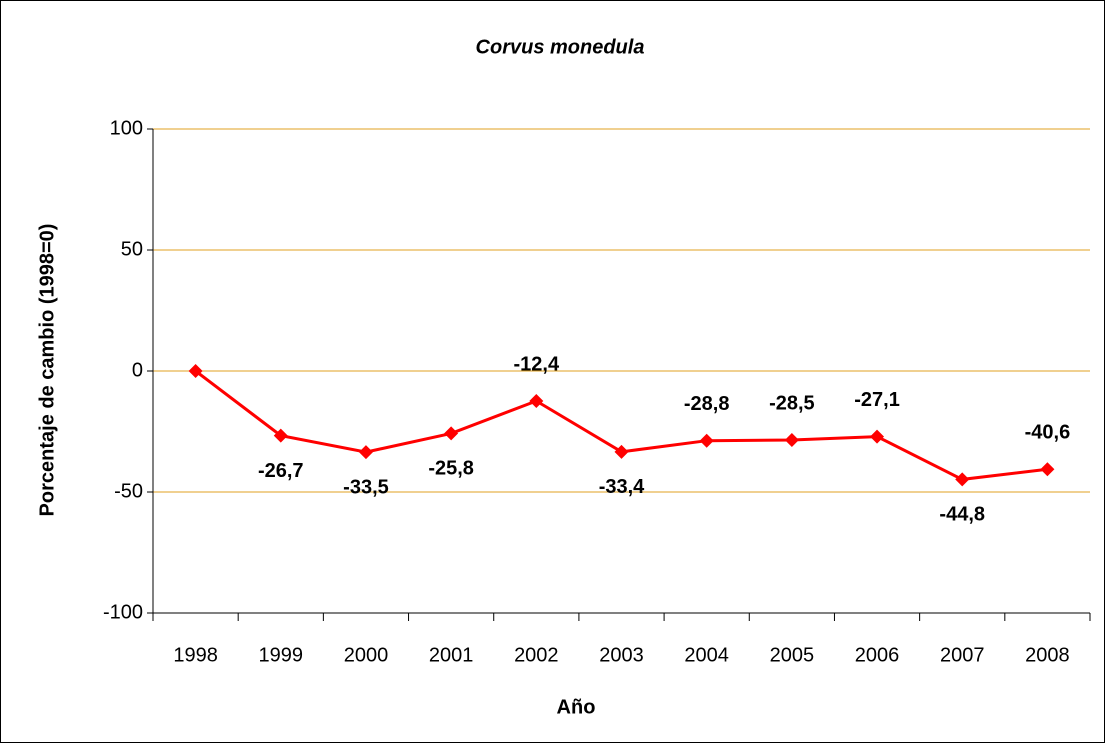 This screenshot has height=744, width=1106. Describe the element at coordinates (537, 364) in the screenshot. I see `data-label: -12,4` at that location.